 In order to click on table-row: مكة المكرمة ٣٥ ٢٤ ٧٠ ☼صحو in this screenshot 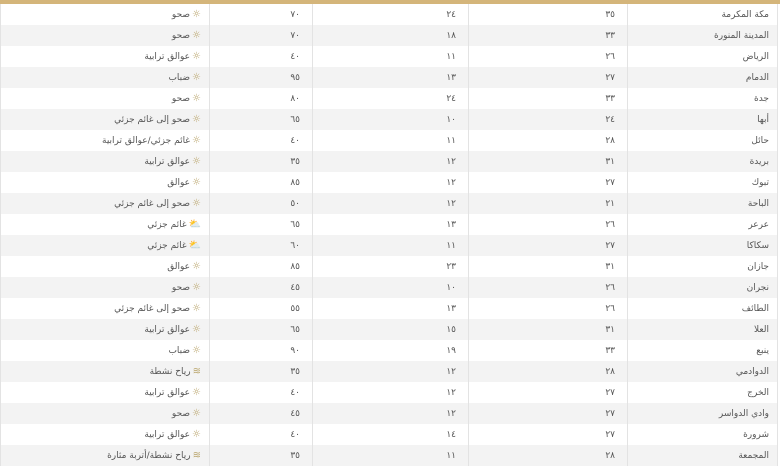, I will do `click(389, 14)`.